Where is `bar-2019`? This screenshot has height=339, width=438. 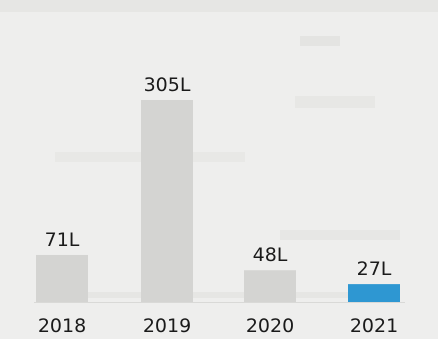 bar-2019 is located at coordinates (167, 201).